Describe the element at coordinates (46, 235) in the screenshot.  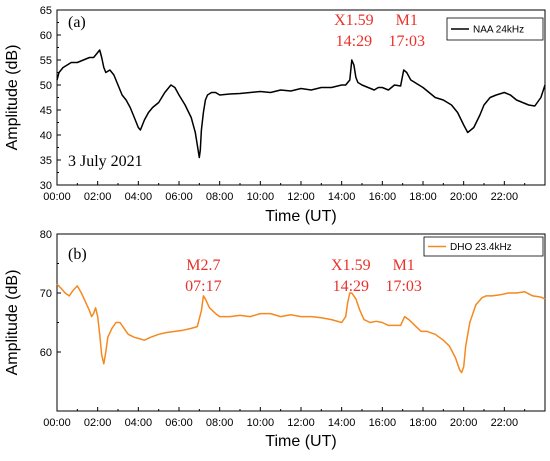
I see `y-tick-label: 80` at that location.